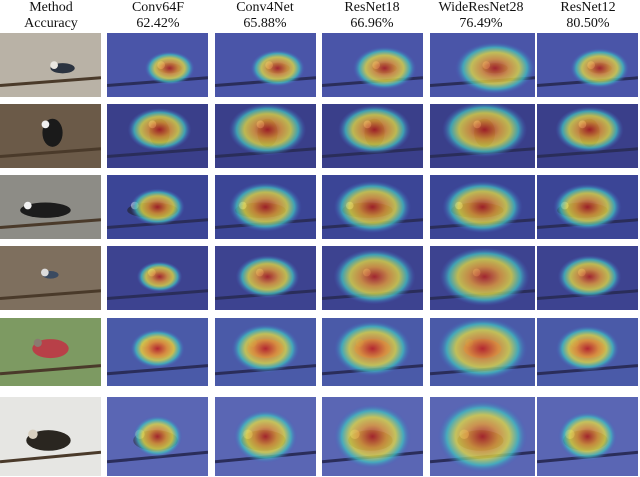 The image size is (640, 477). I want to click on method-name: ResNet18, so click(372, 7).